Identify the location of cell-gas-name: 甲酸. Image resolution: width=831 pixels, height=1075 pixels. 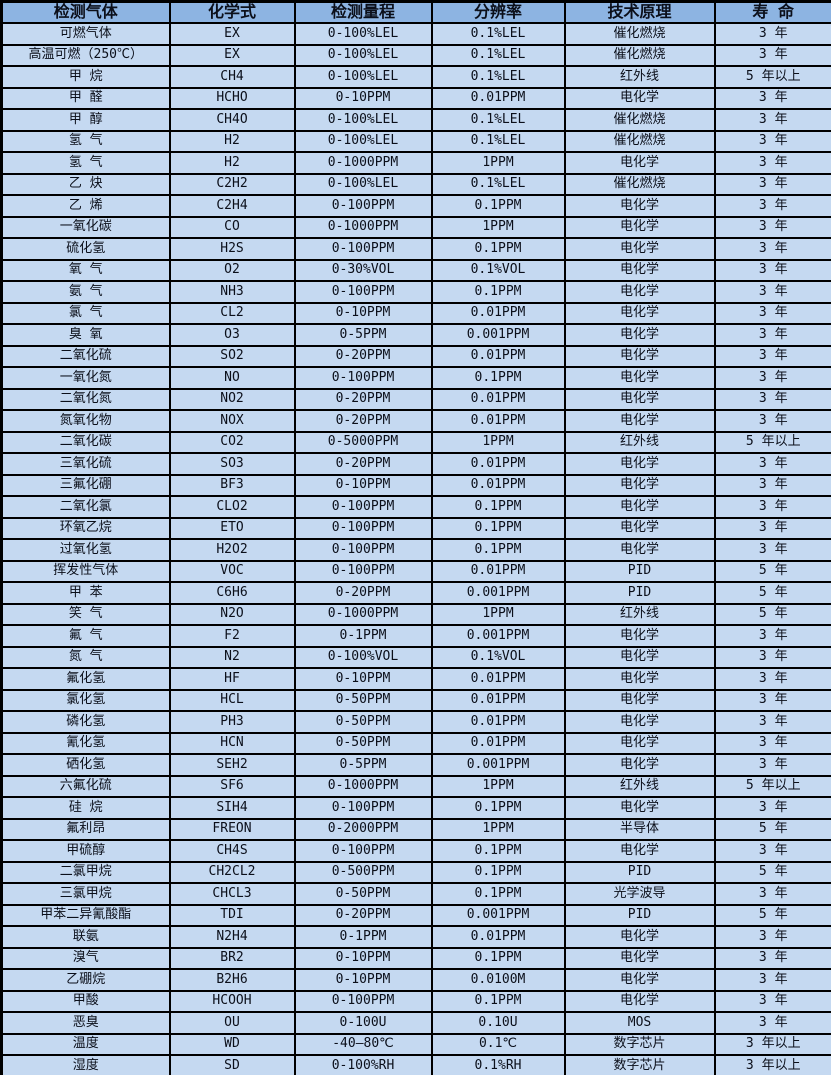
(85, 1001).